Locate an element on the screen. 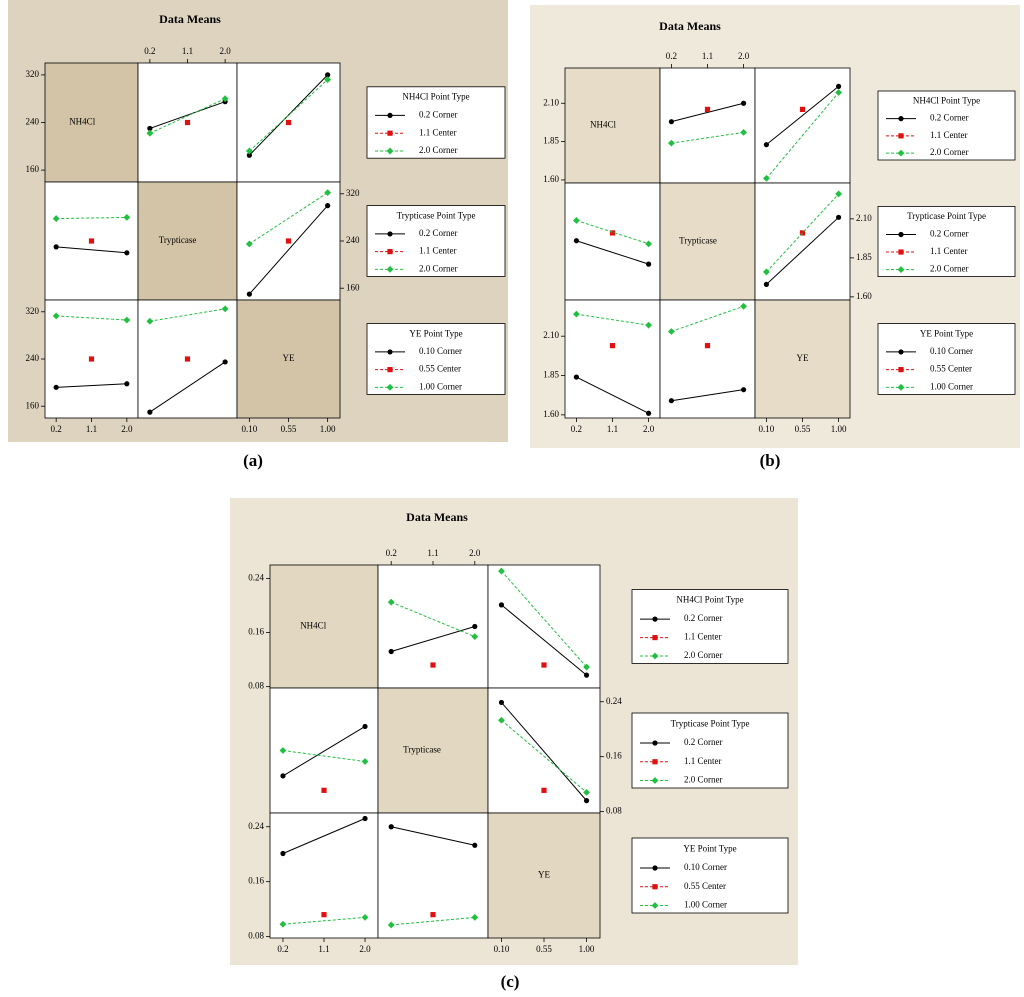 This screenshot has height=997, width=1024. panel-label: (a) is located at coordinates (253, 460).